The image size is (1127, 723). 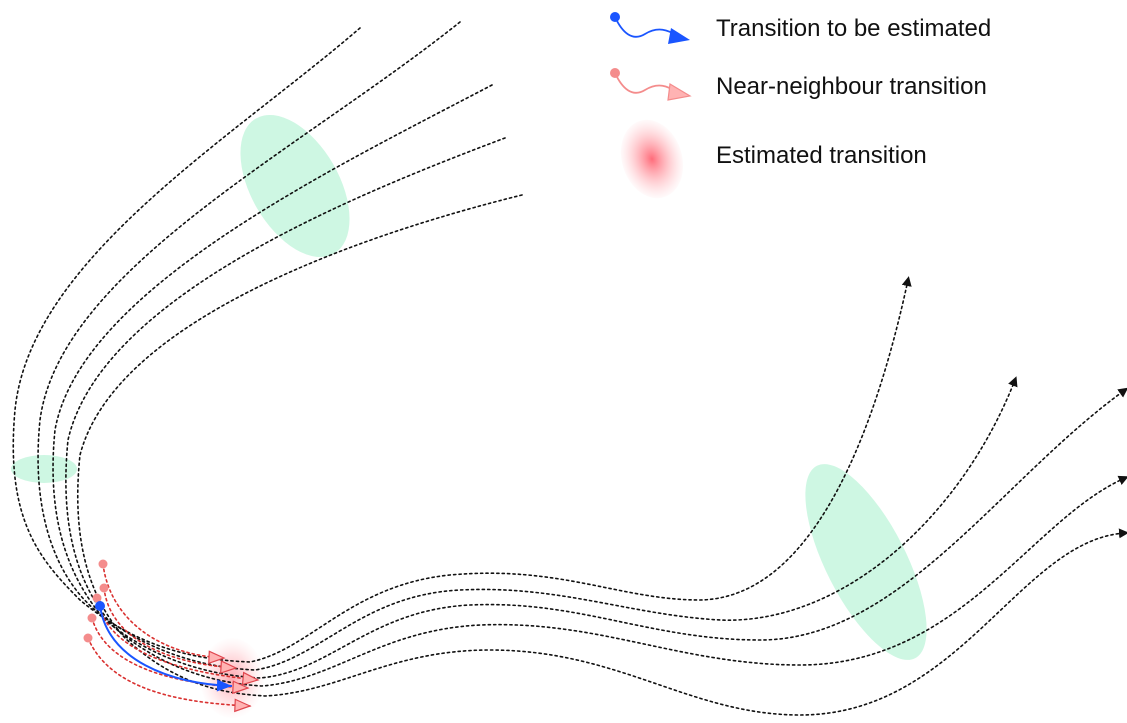 What do you see at coordinates (866, 562) in the screenshot?
I see `region-highlight-right` at bounding box center [866, 562].